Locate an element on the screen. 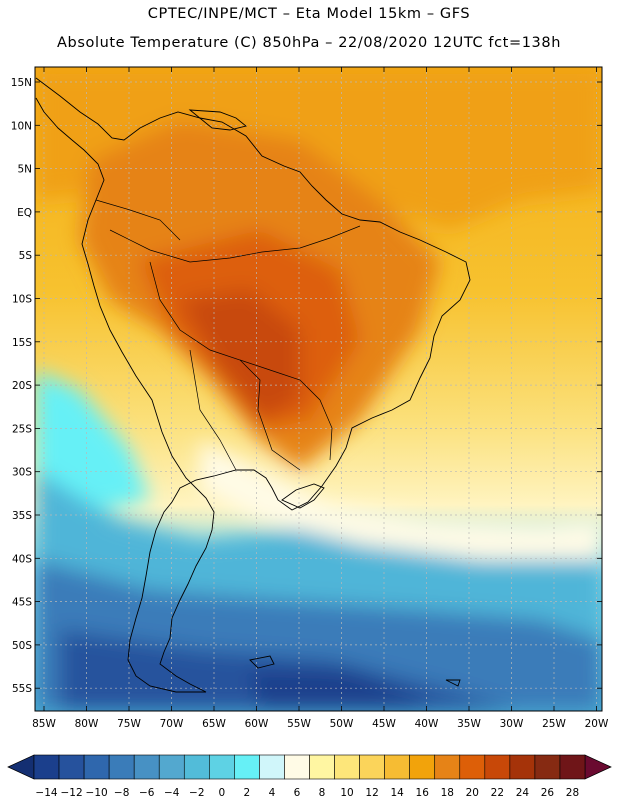 The width and height of the screenshot is (618, 800). lat-label: 5N is located at coordinates (24, 170).